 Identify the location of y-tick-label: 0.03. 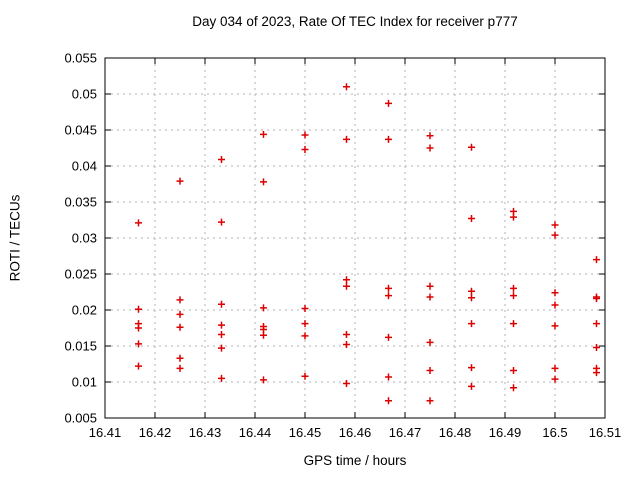
(84, 238).